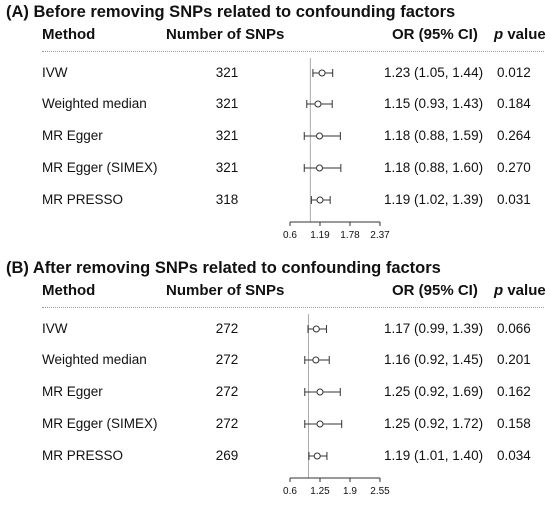 The image size is (550, 511). I want to click on x-tick-label: 2.37, so click(380, 235).